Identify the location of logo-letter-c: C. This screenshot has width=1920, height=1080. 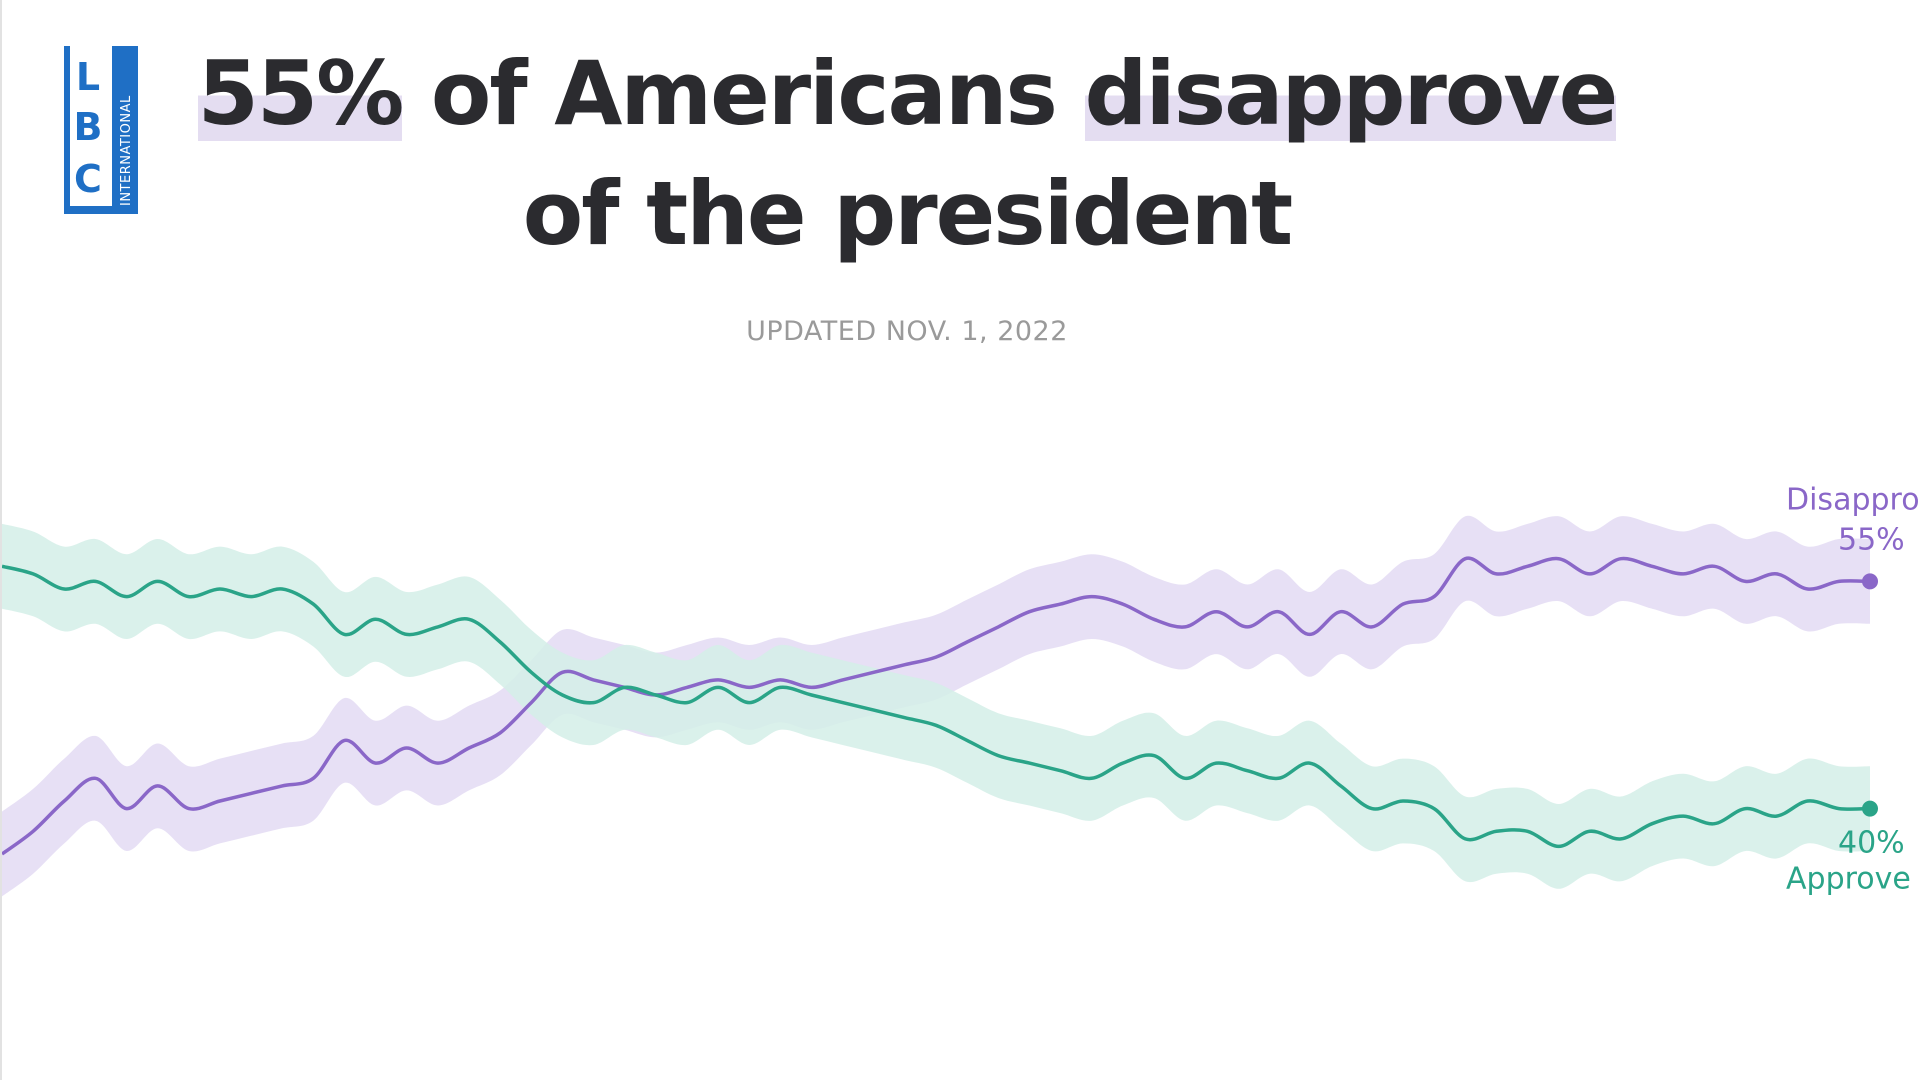
(88, 179).